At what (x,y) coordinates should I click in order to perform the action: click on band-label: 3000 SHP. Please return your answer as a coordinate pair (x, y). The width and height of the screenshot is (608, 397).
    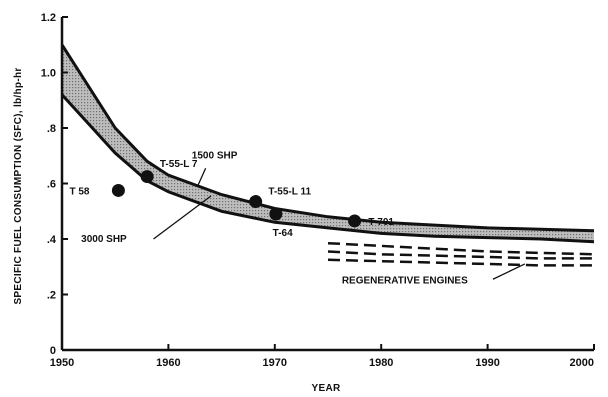
    Looking at the image, I should click on (104, 239).